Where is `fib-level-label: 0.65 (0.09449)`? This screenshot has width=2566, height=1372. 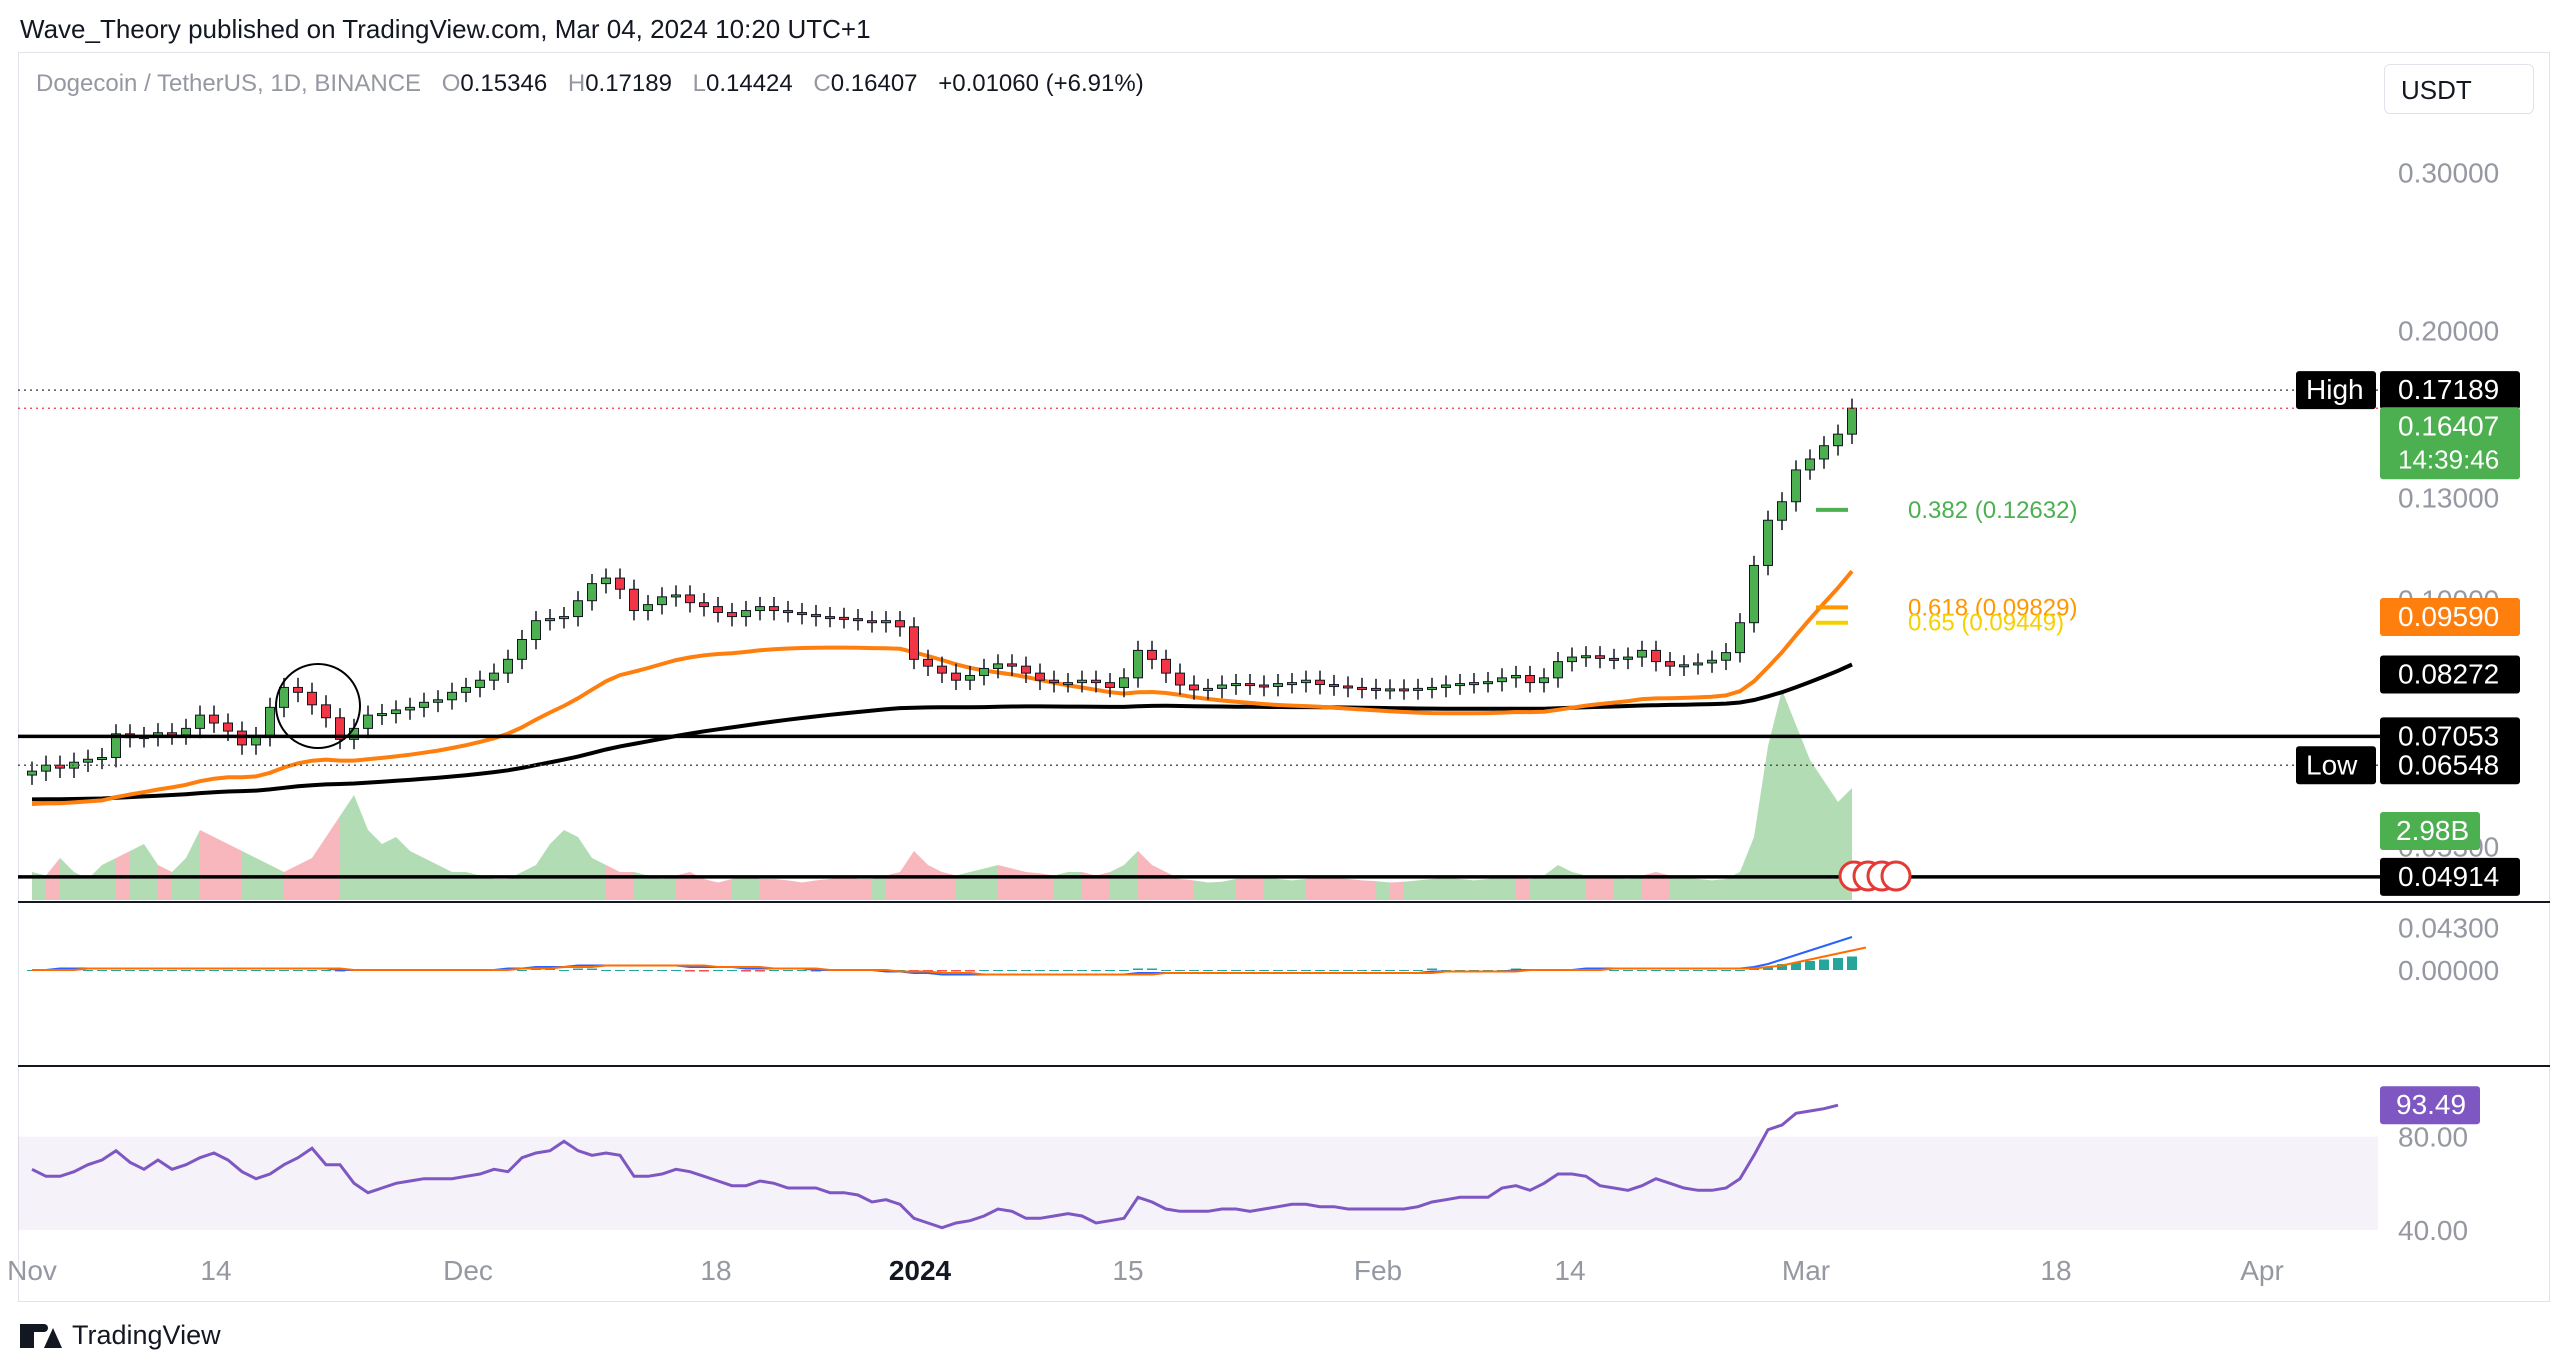
fib-level-label: 0.65 (0.09449) is located at coordinates (1986, 623).